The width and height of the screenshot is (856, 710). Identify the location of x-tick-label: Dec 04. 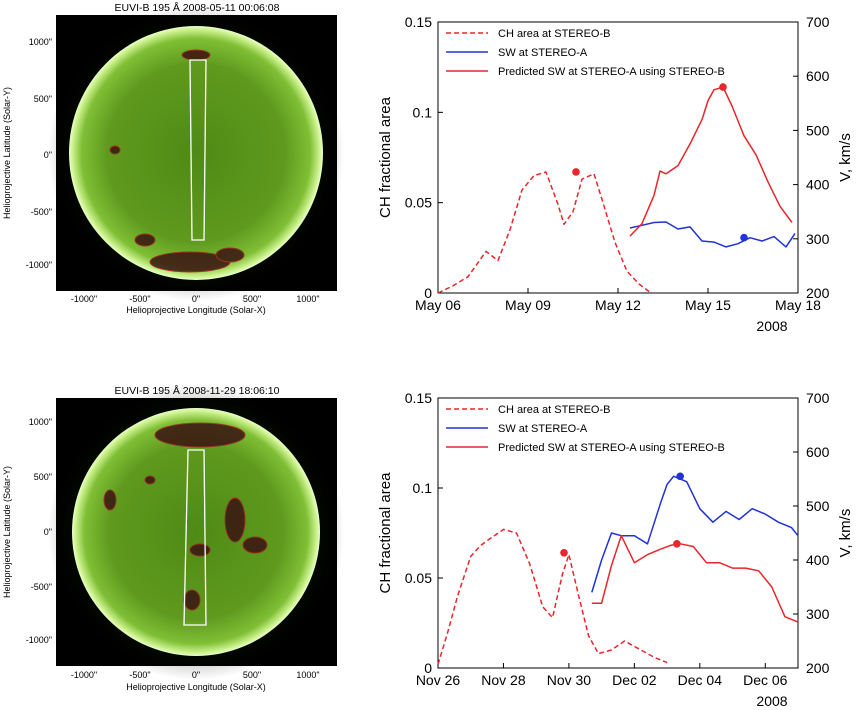
(700, 680).